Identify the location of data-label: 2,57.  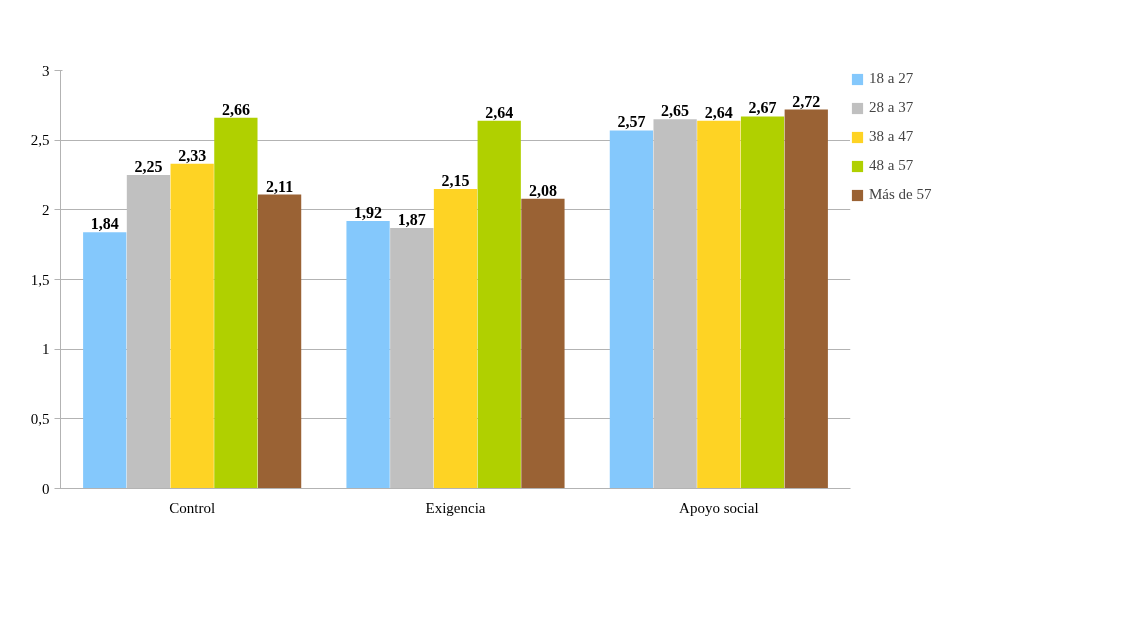
(631, 122).